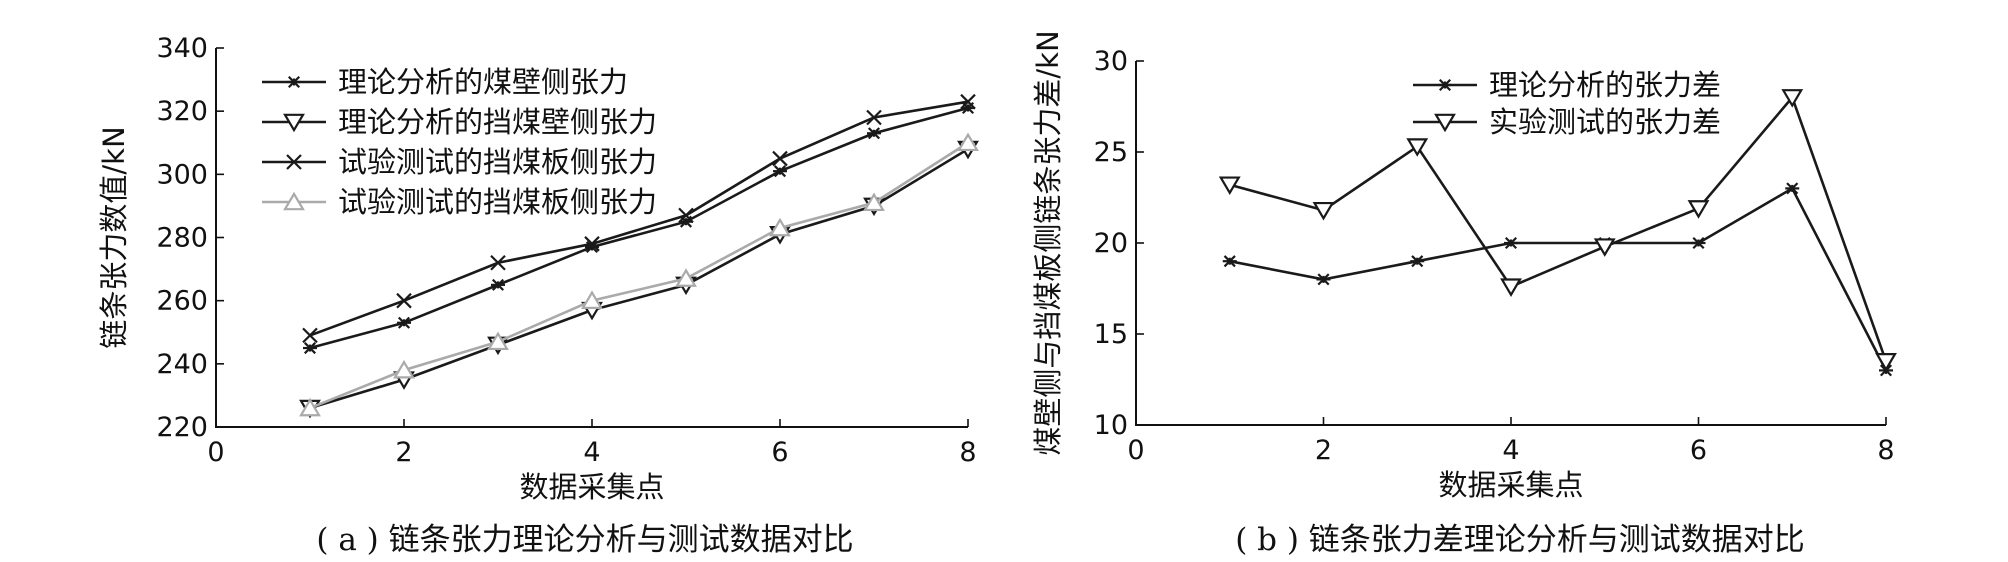  What do you see at coordinates (1111, 243) in the screenshot?
I see `y-tick-label: 20` at bounding box center [1111, 243].